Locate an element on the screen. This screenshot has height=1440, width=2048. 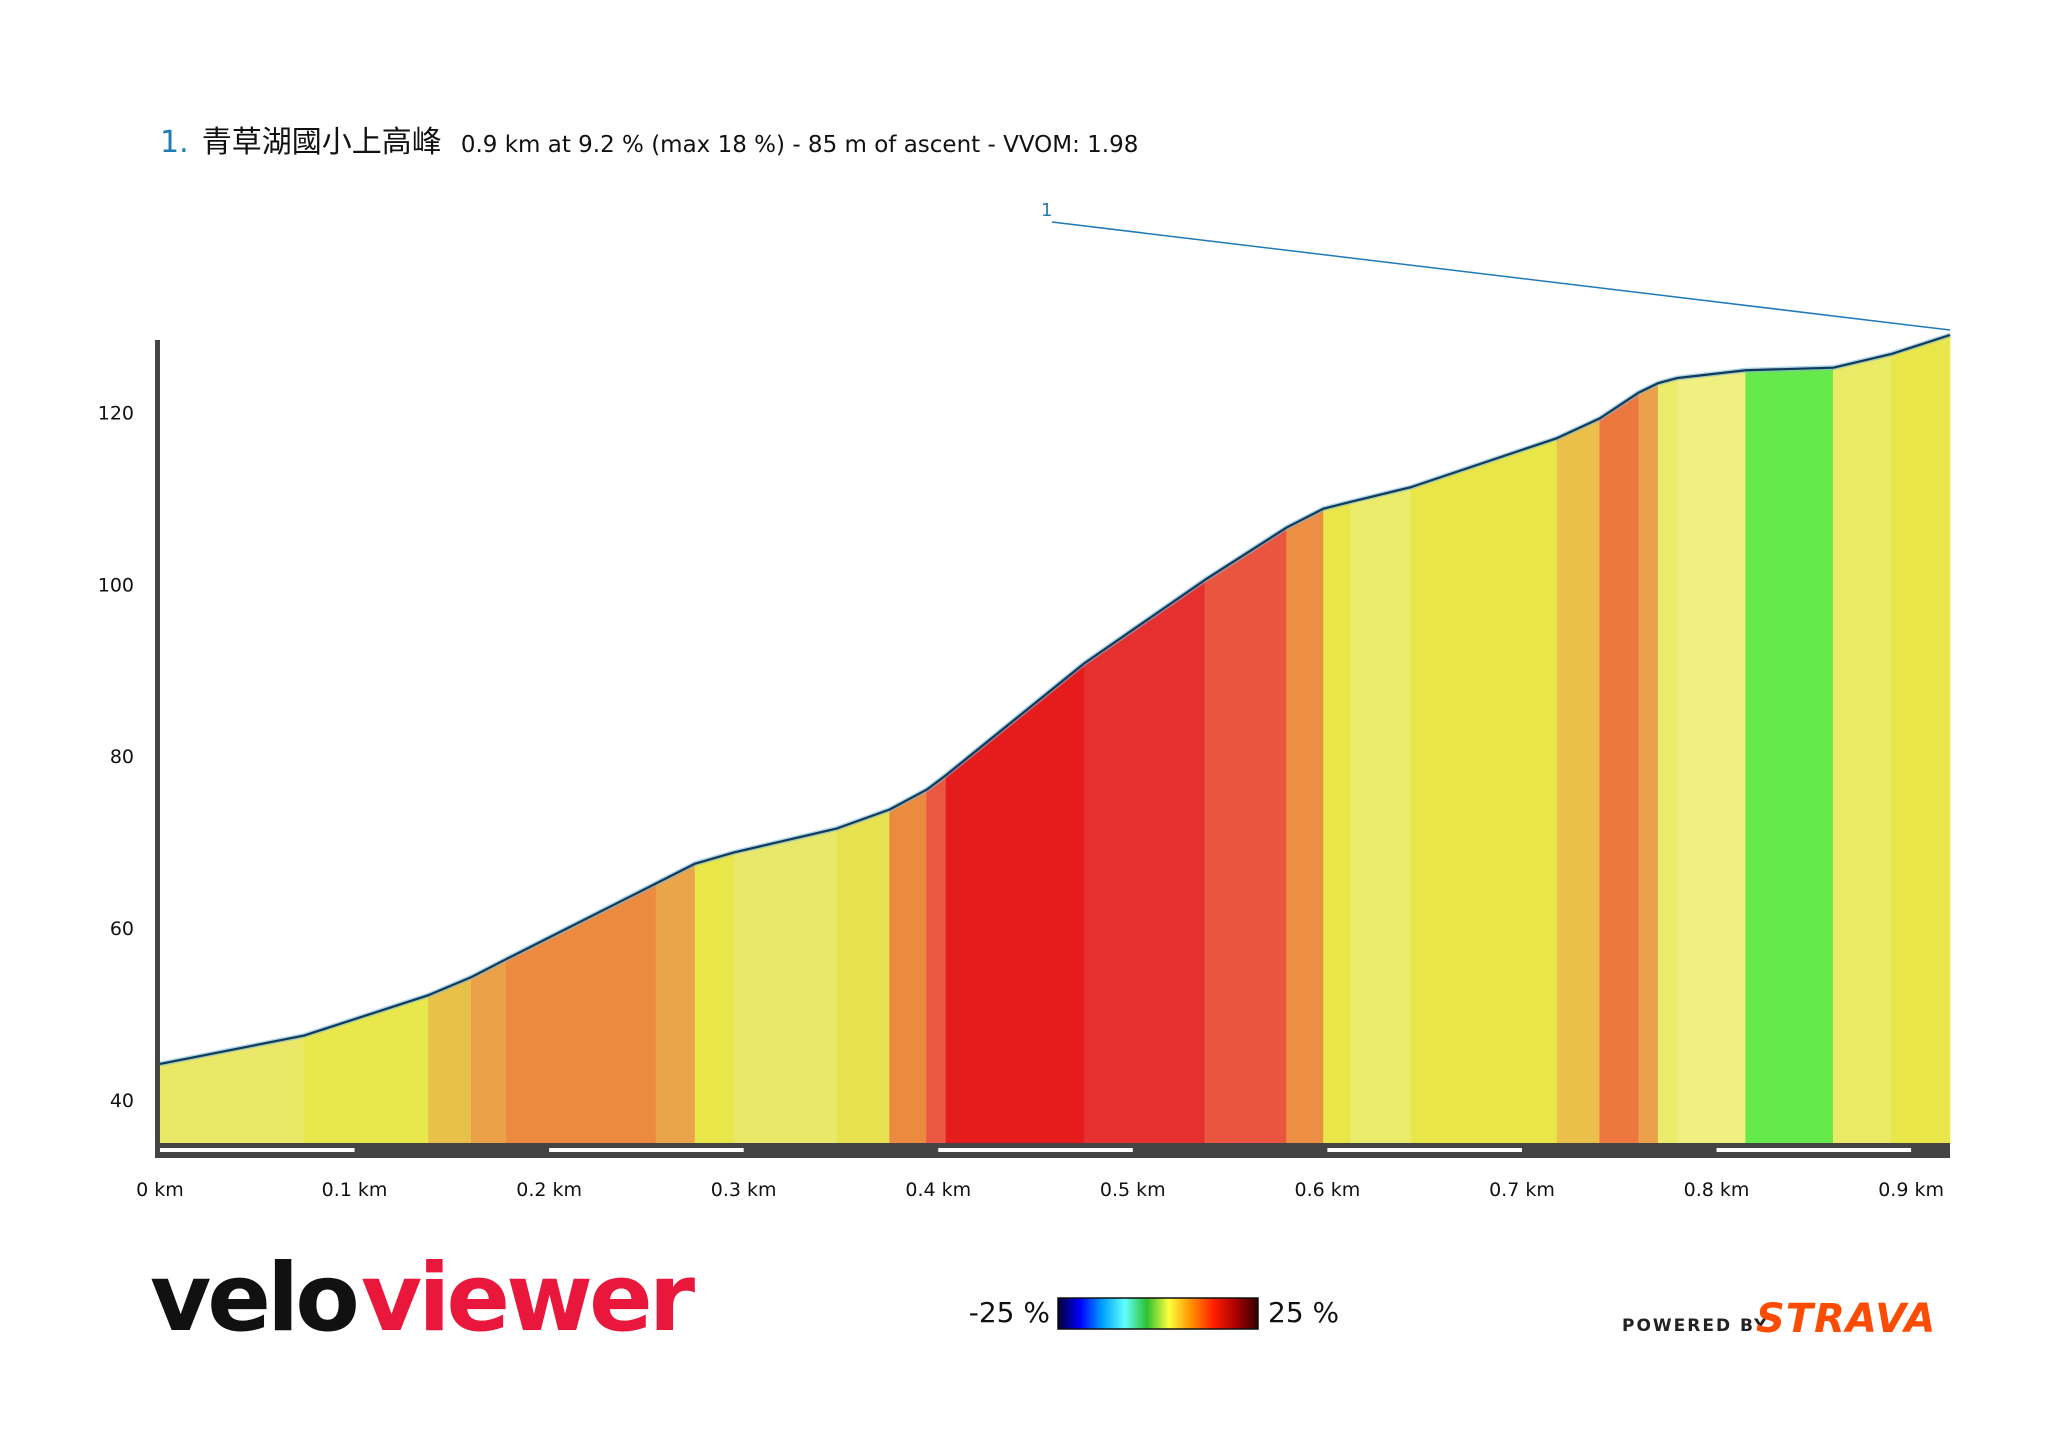
chart-title-name: 青草湖國小上高峰 is located at coordinates (322, 142).